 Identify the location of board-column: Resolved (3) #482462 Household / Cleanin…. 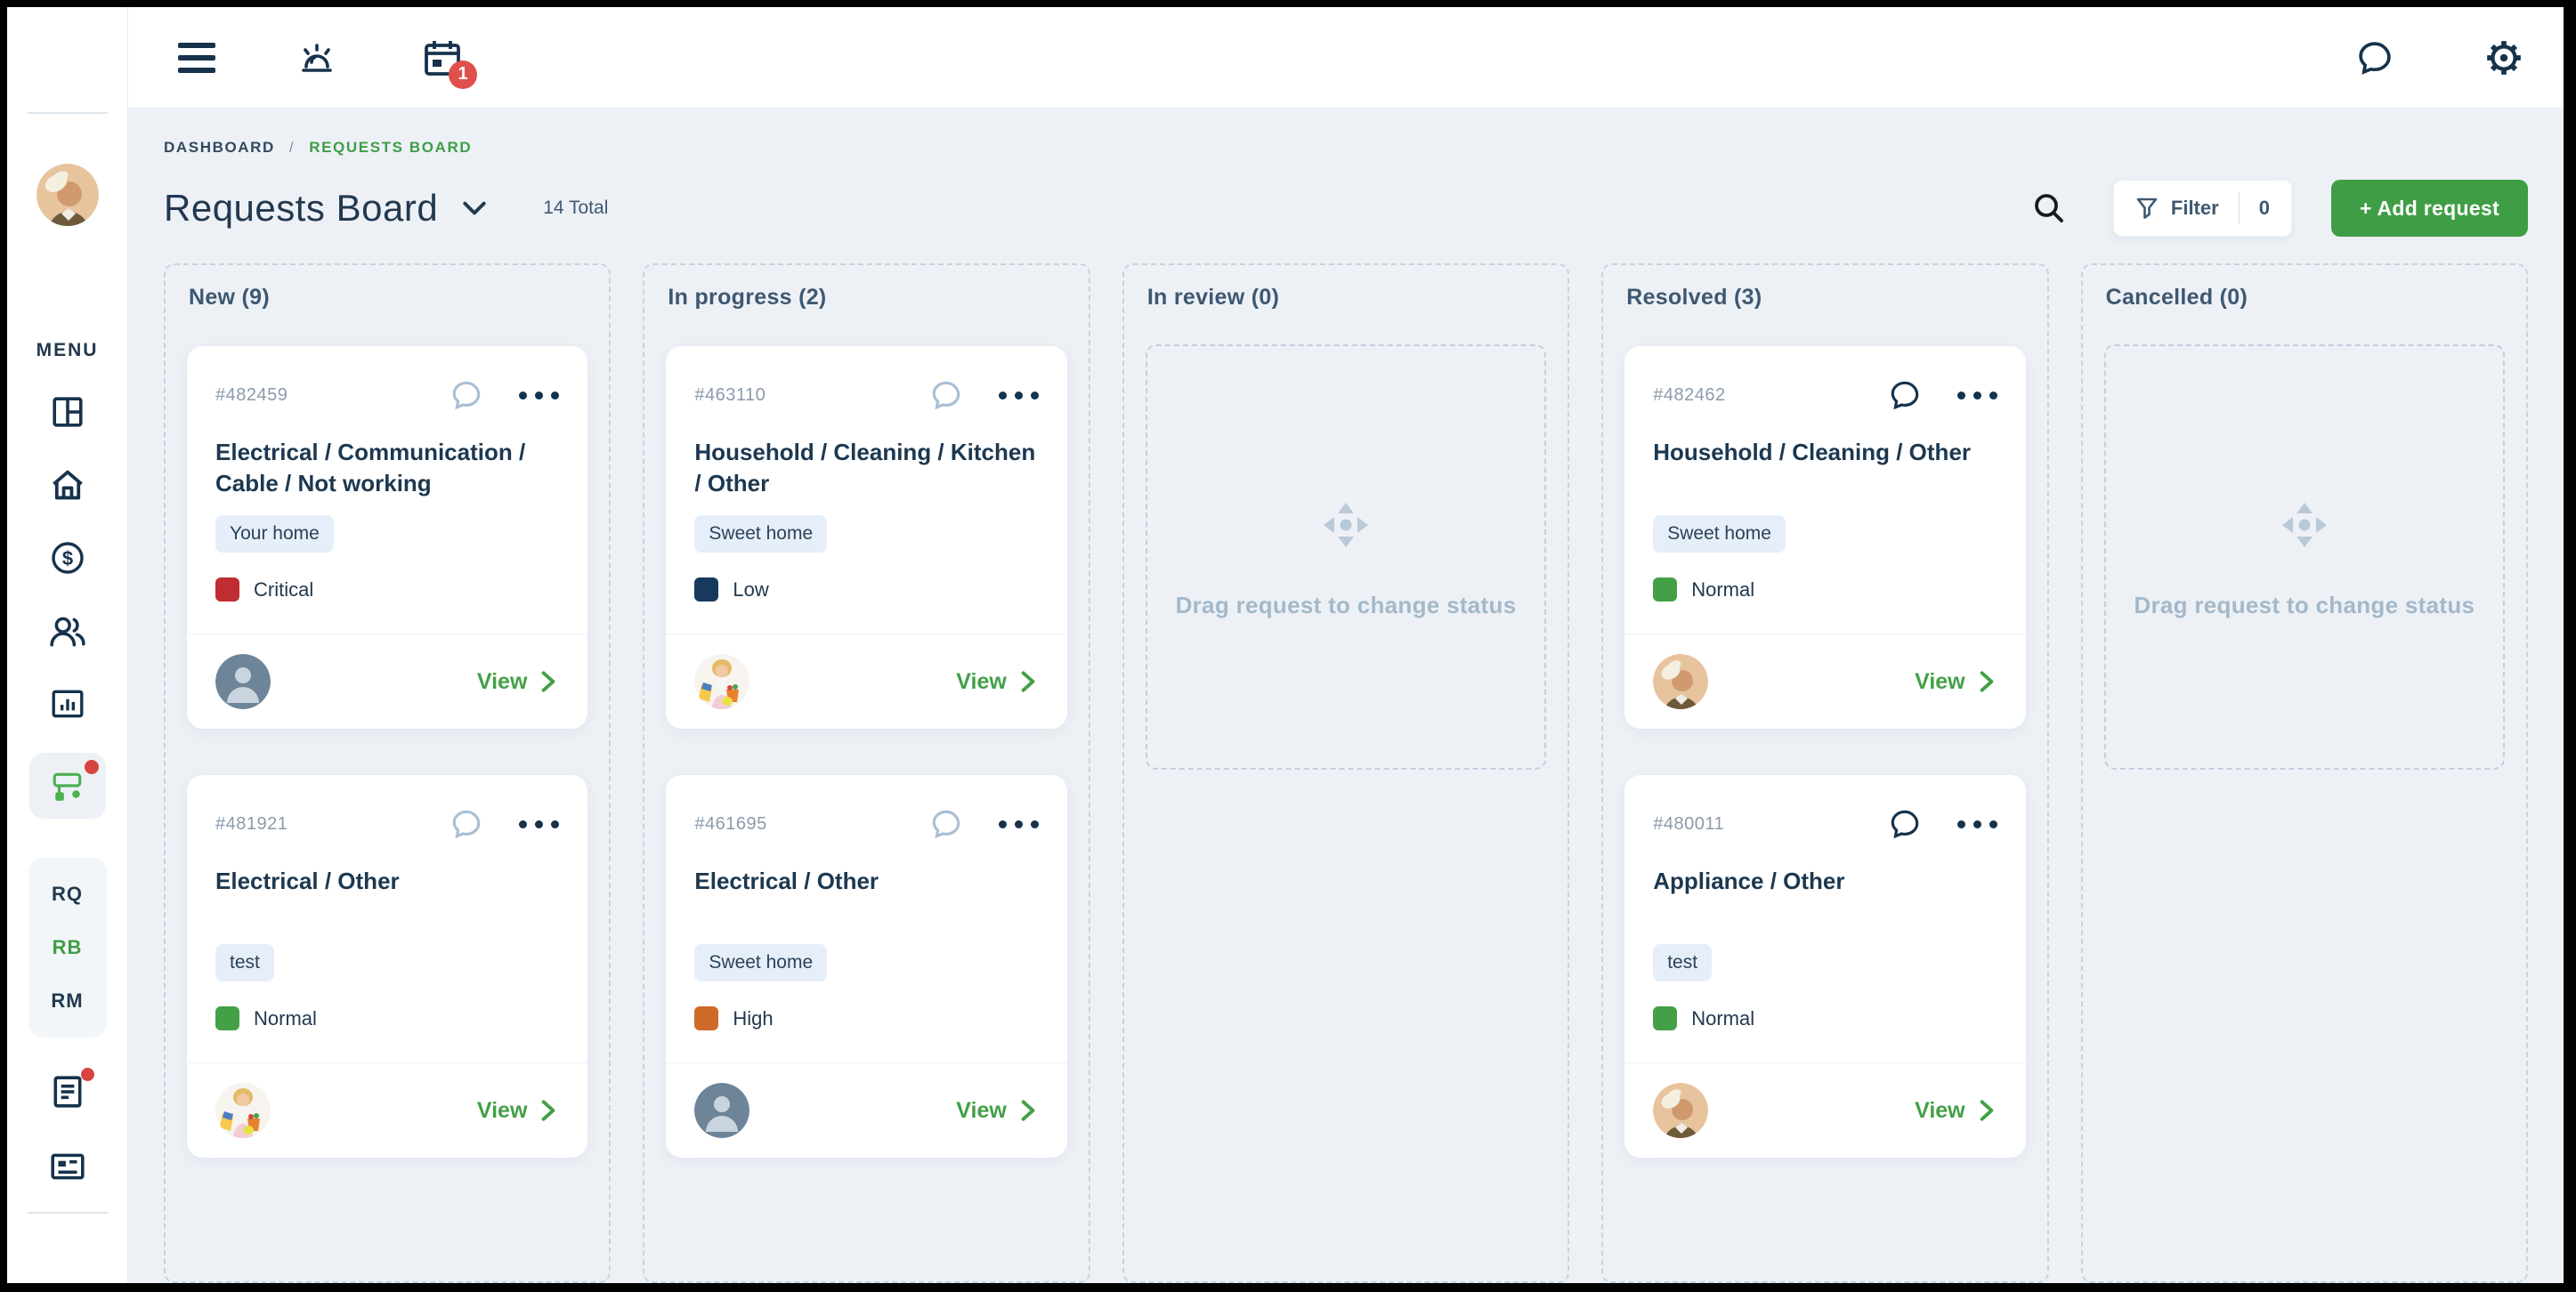
(1825, 773).